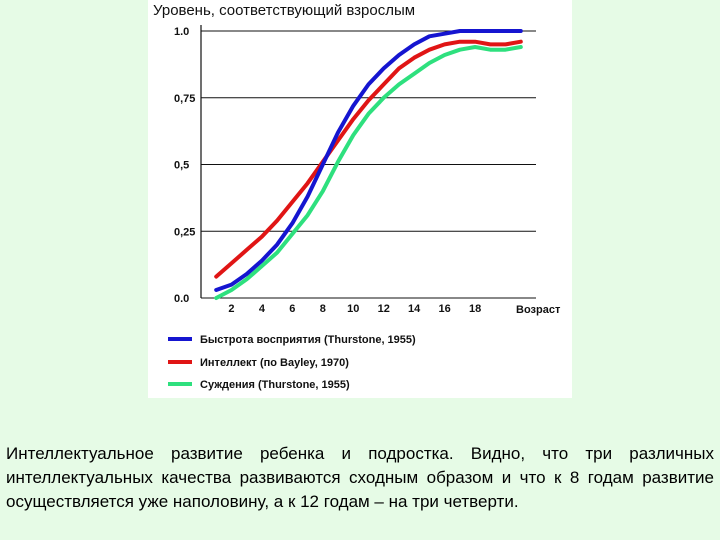 The width and height of the screenshot is (720, 540). Describe the element at coordinates (323, 309) in the screenshot. I see `x-tick-label: 8` at that location.